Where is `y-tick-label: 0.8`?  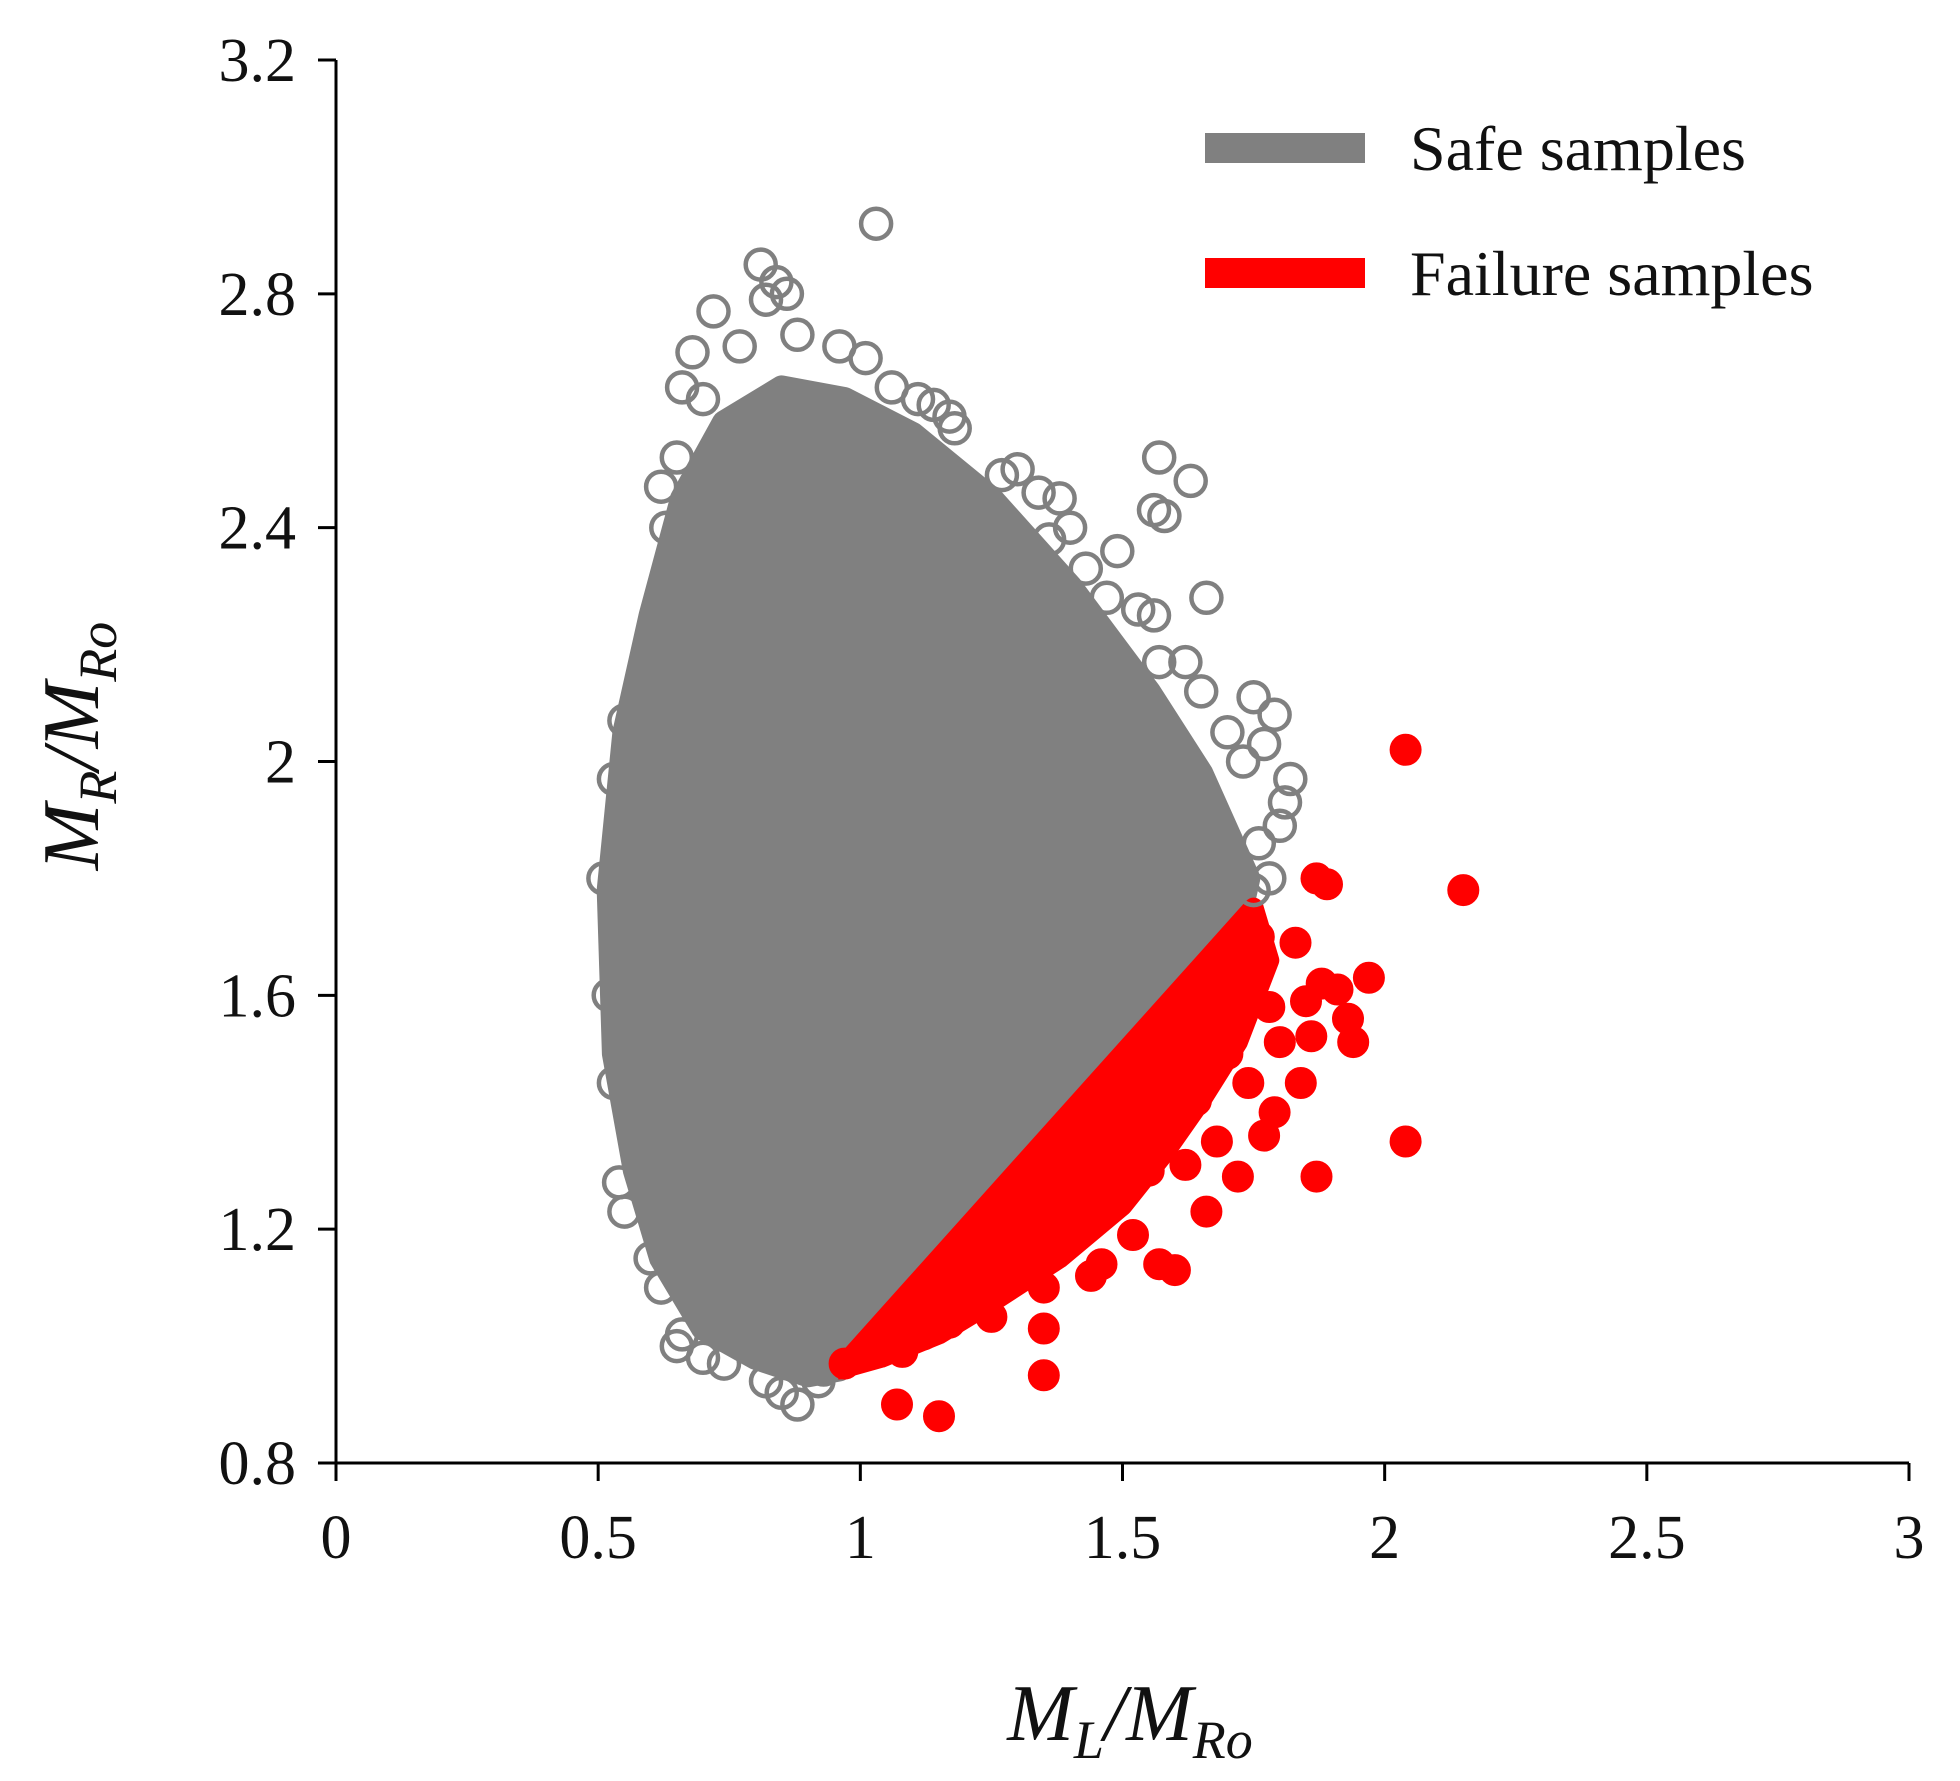 y-tick-label: 0.8 is located at coordinates (258, 1464).